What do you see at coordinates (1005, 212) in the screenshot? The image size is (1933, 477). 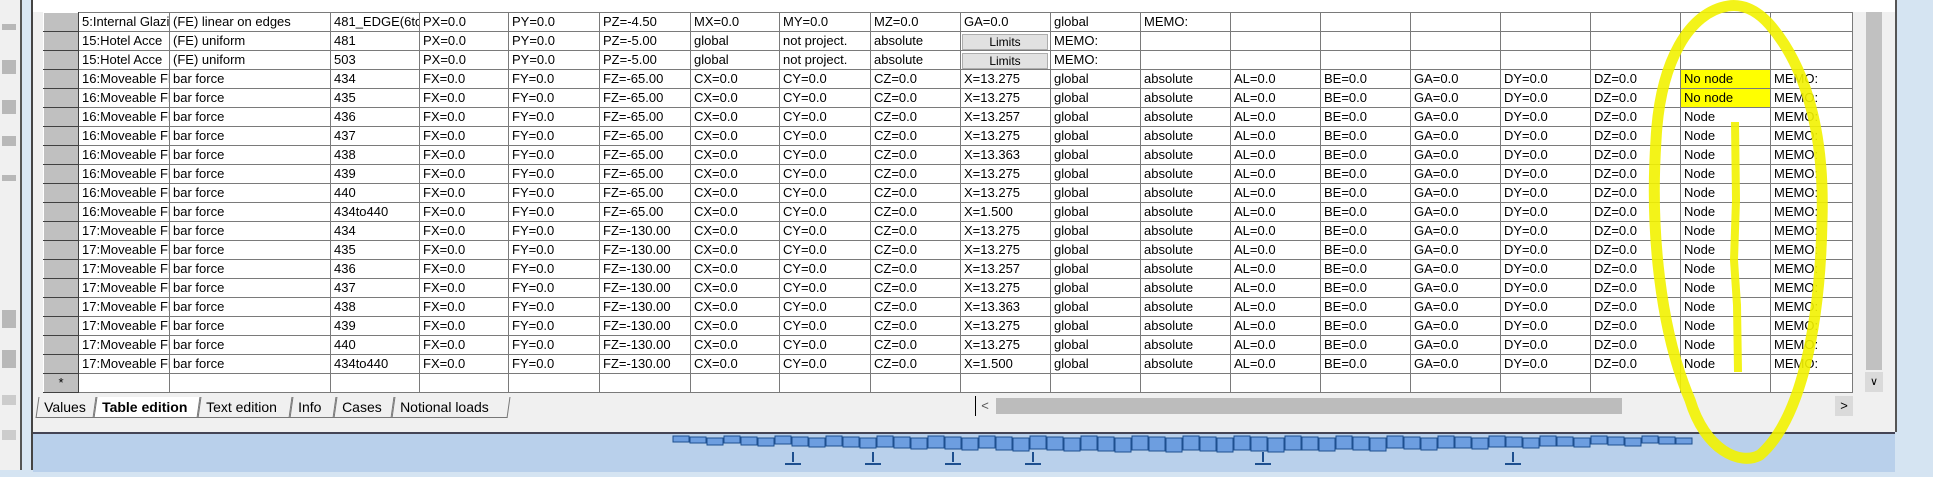 I see `table-cell: X=1.500` at bounding box center [1005, 212].